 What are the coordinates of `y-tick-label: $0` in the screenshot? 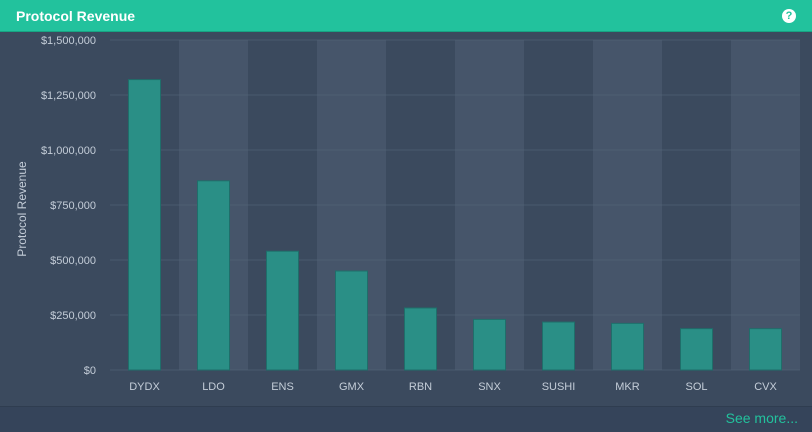 It's located at (90, 371).